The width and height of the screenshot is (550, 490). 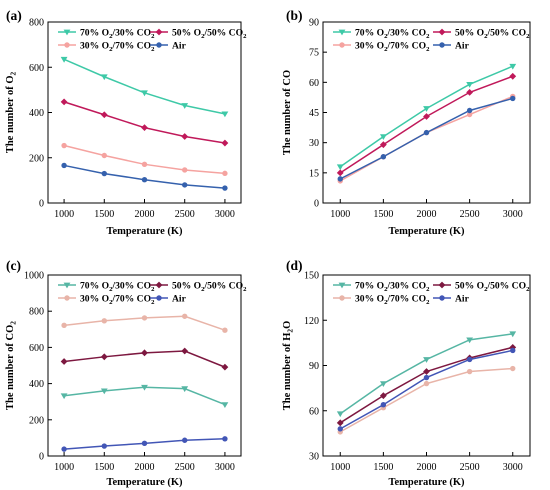 I want to click on legend-label: 70% O2​/30% CO2​, so click(x=117, y=33).